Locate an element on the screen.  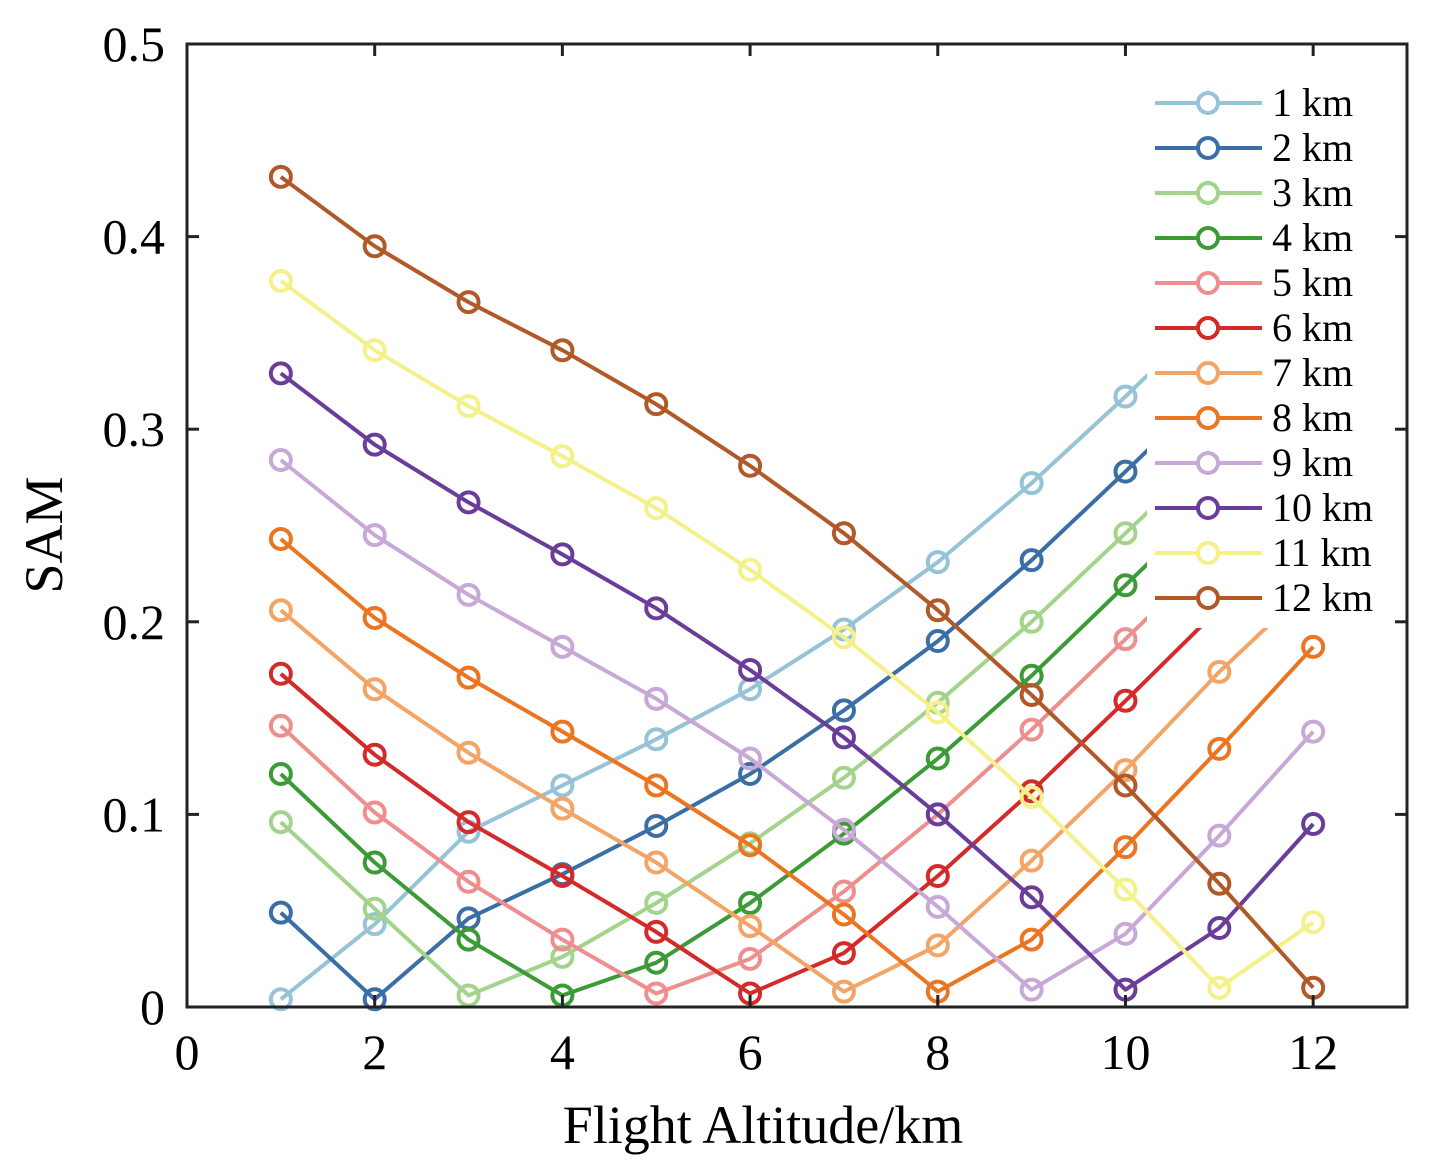
legend-item: 5 km is located at coordinates (1254, 282).